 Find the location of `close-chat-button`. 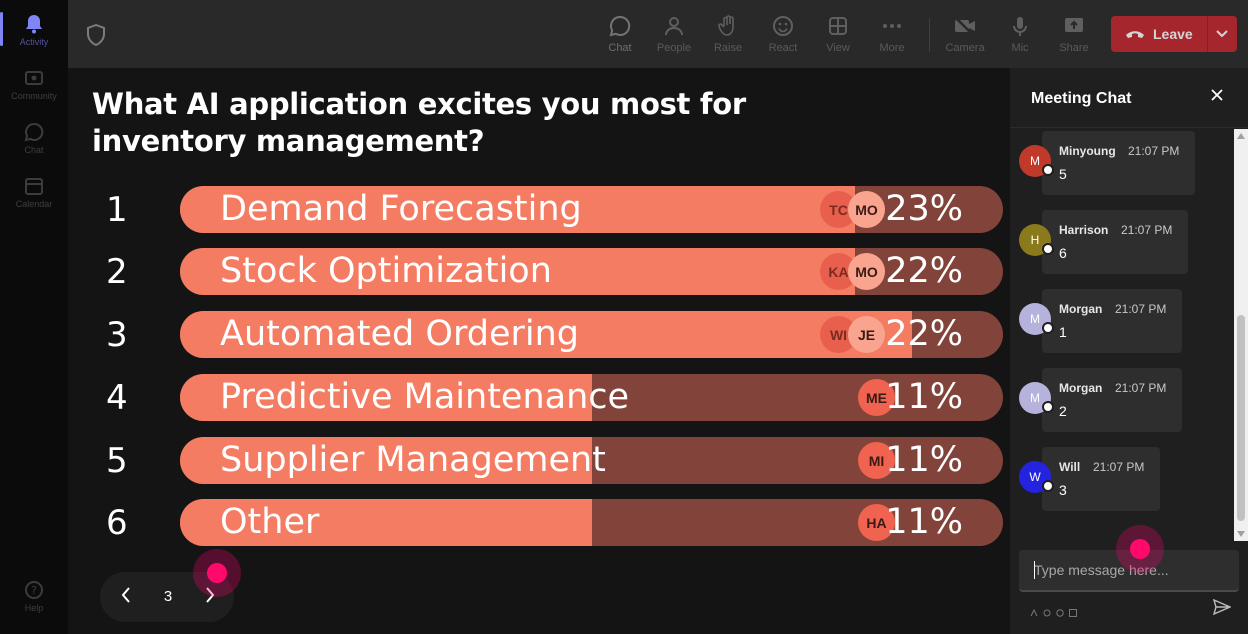

close-chat-button is located at coordinates (1217, 97).